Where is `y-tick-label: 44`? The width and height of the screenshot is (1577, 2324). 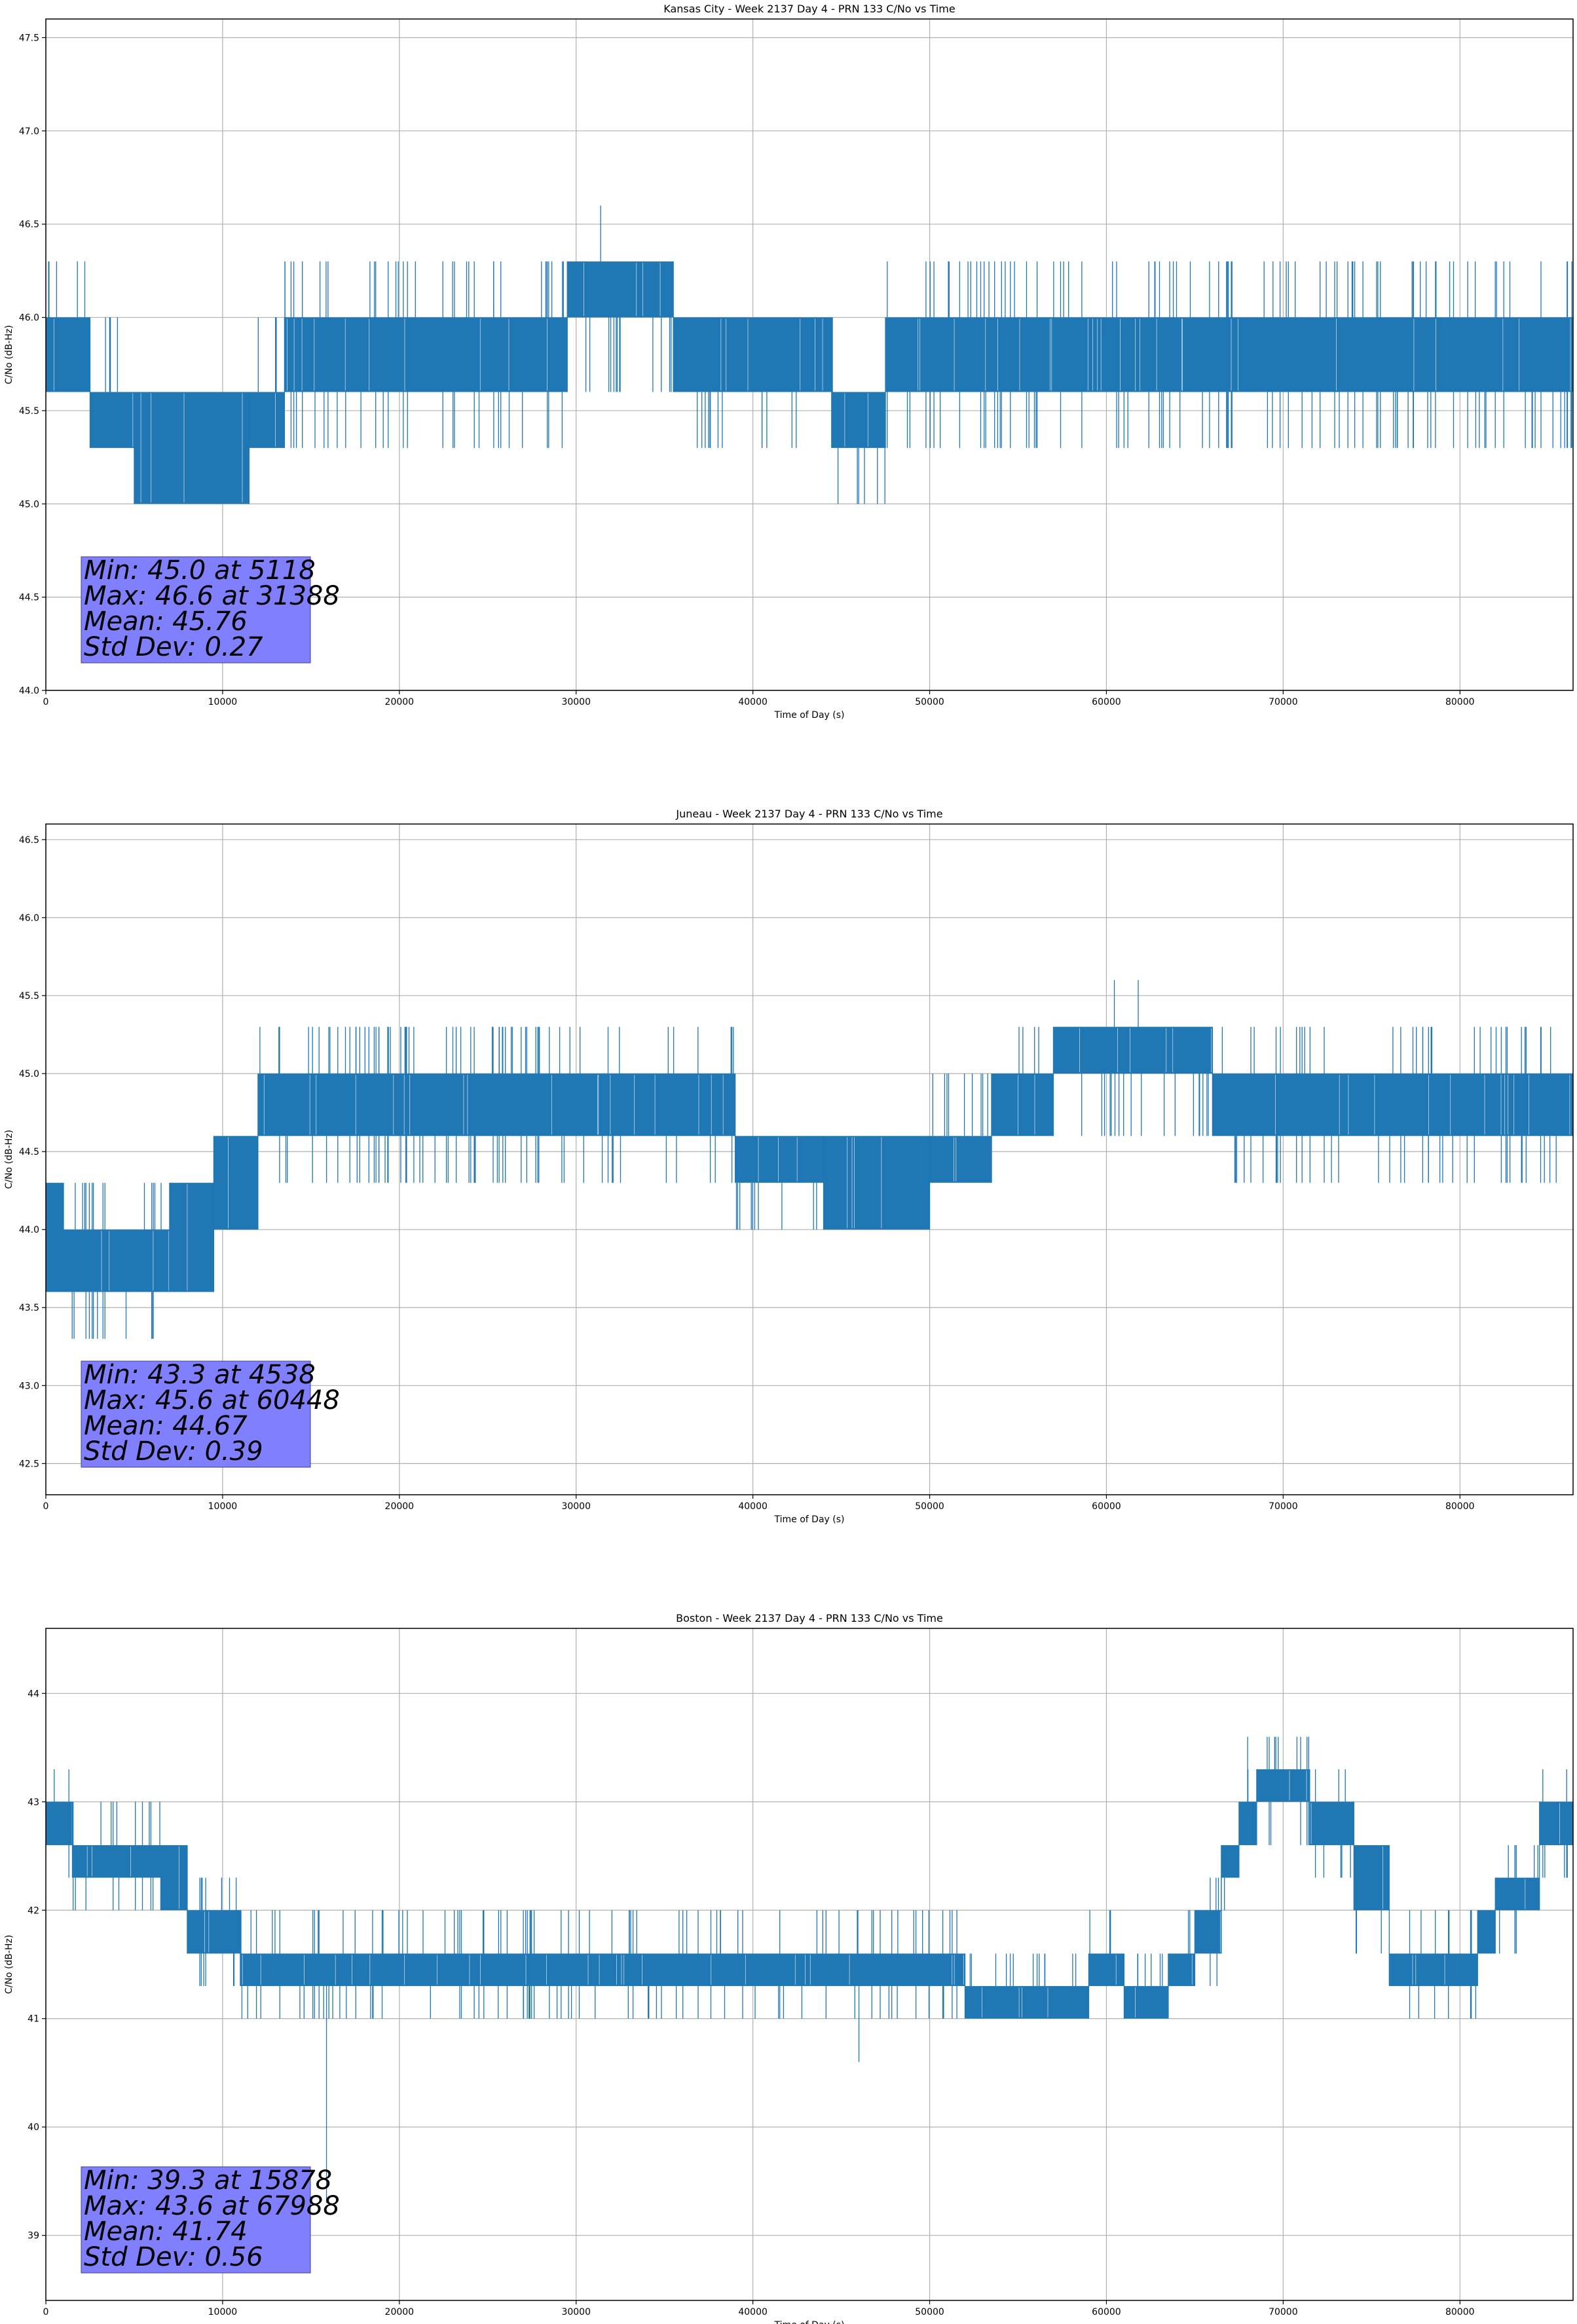
y-tick-label: 44 is located at coordinates (33, 1694).